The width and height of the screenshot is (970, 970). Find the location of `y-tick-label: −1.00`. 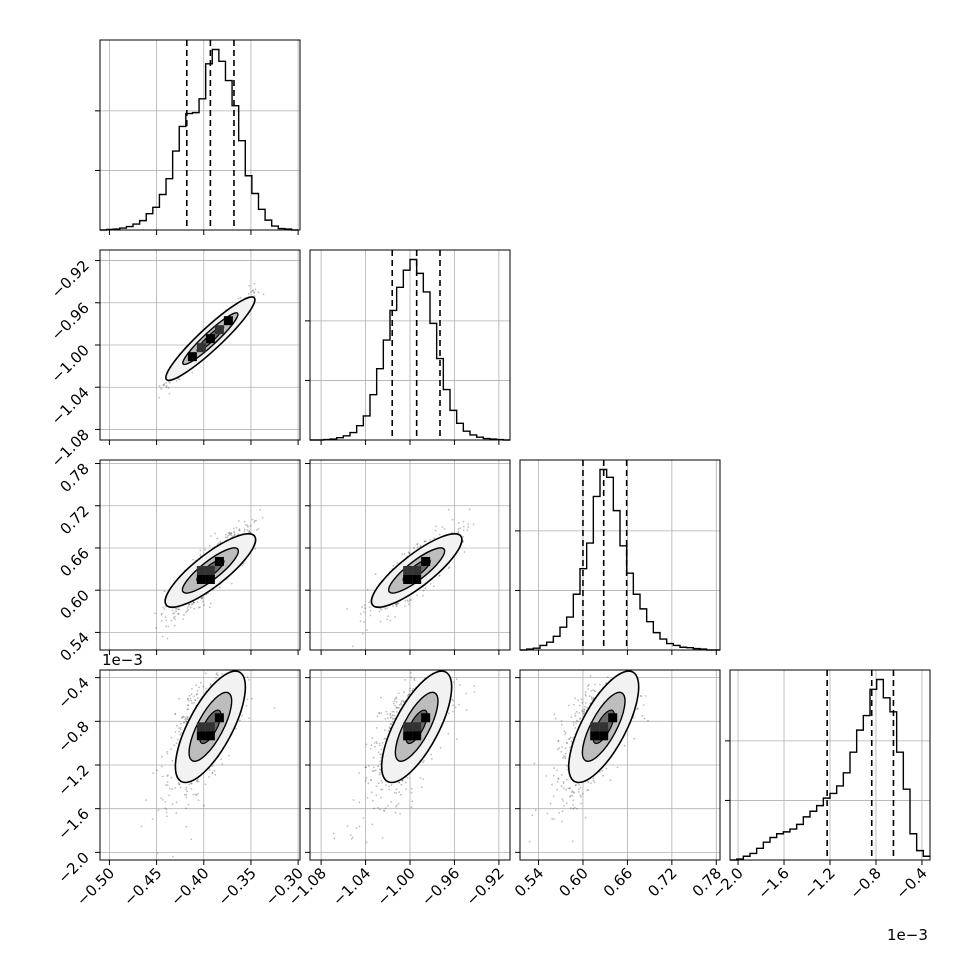

y-tick-label: −1.00 is located at coordinates (70, 363).